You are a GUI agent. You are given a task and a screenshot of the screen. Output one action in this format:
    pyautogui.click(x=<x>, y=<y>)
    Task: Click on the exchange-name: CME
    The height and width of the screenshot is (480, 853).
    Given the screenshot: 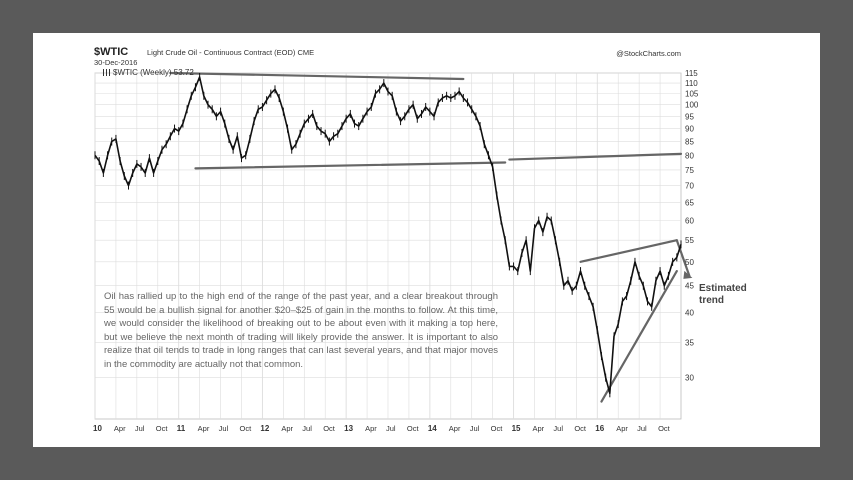 What is the action you would take?
    pyautogui.click(x=306, y=52)
    